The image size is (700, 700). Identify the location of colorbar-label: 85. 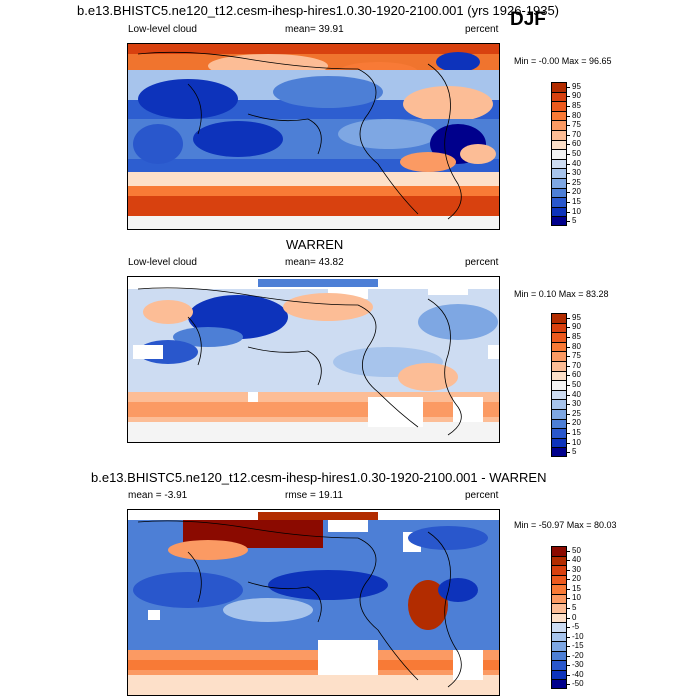
(576, 105).